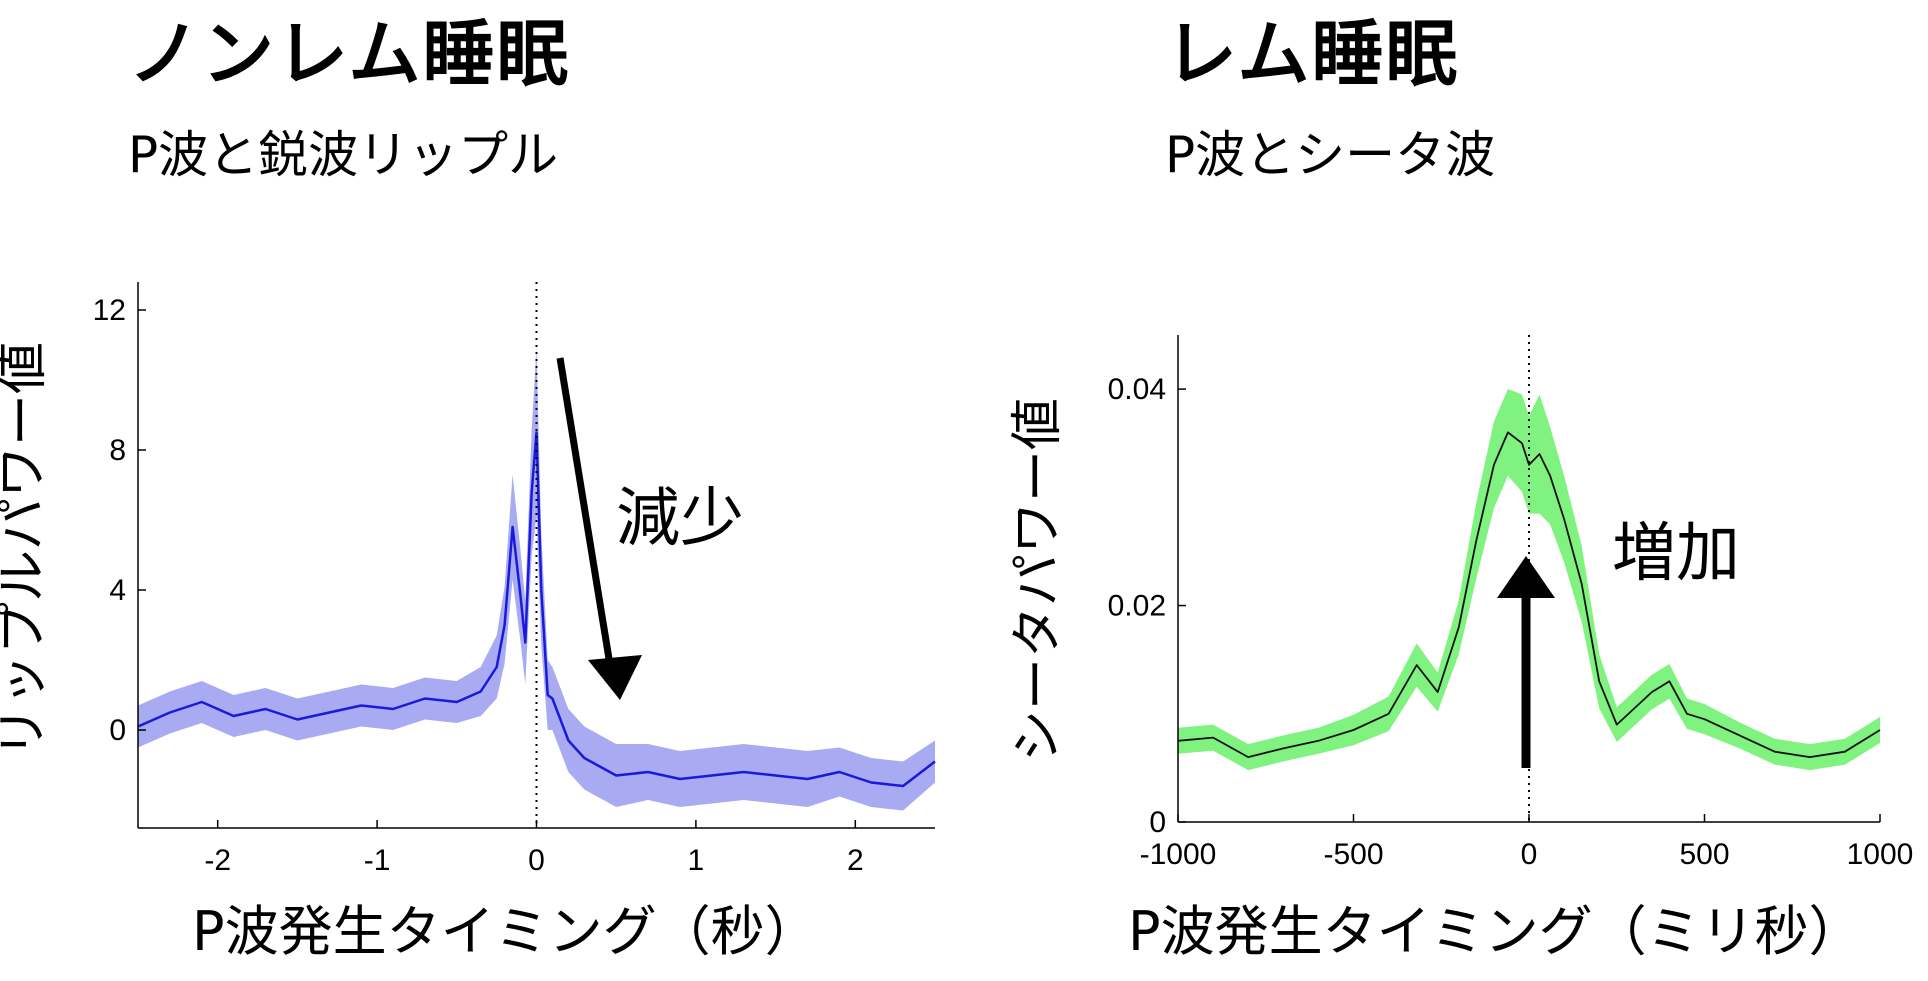 The image size is (1928, 981). What do you see at coordinates (117, 590) in the screenshot?
I see `y-tick-label: 4` at bounding box center [117, 590].